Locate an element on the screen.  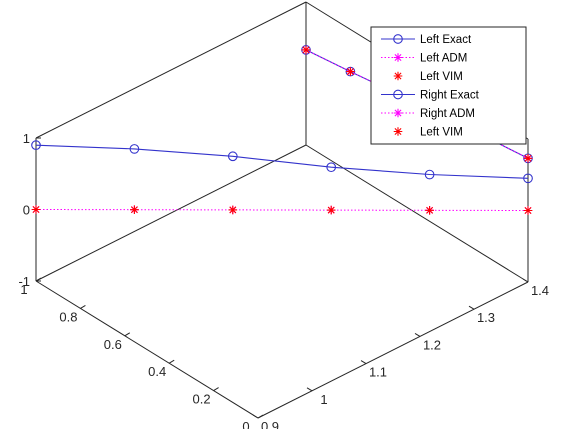
z-tick-label: -1 is located at coordinates (24, 281).